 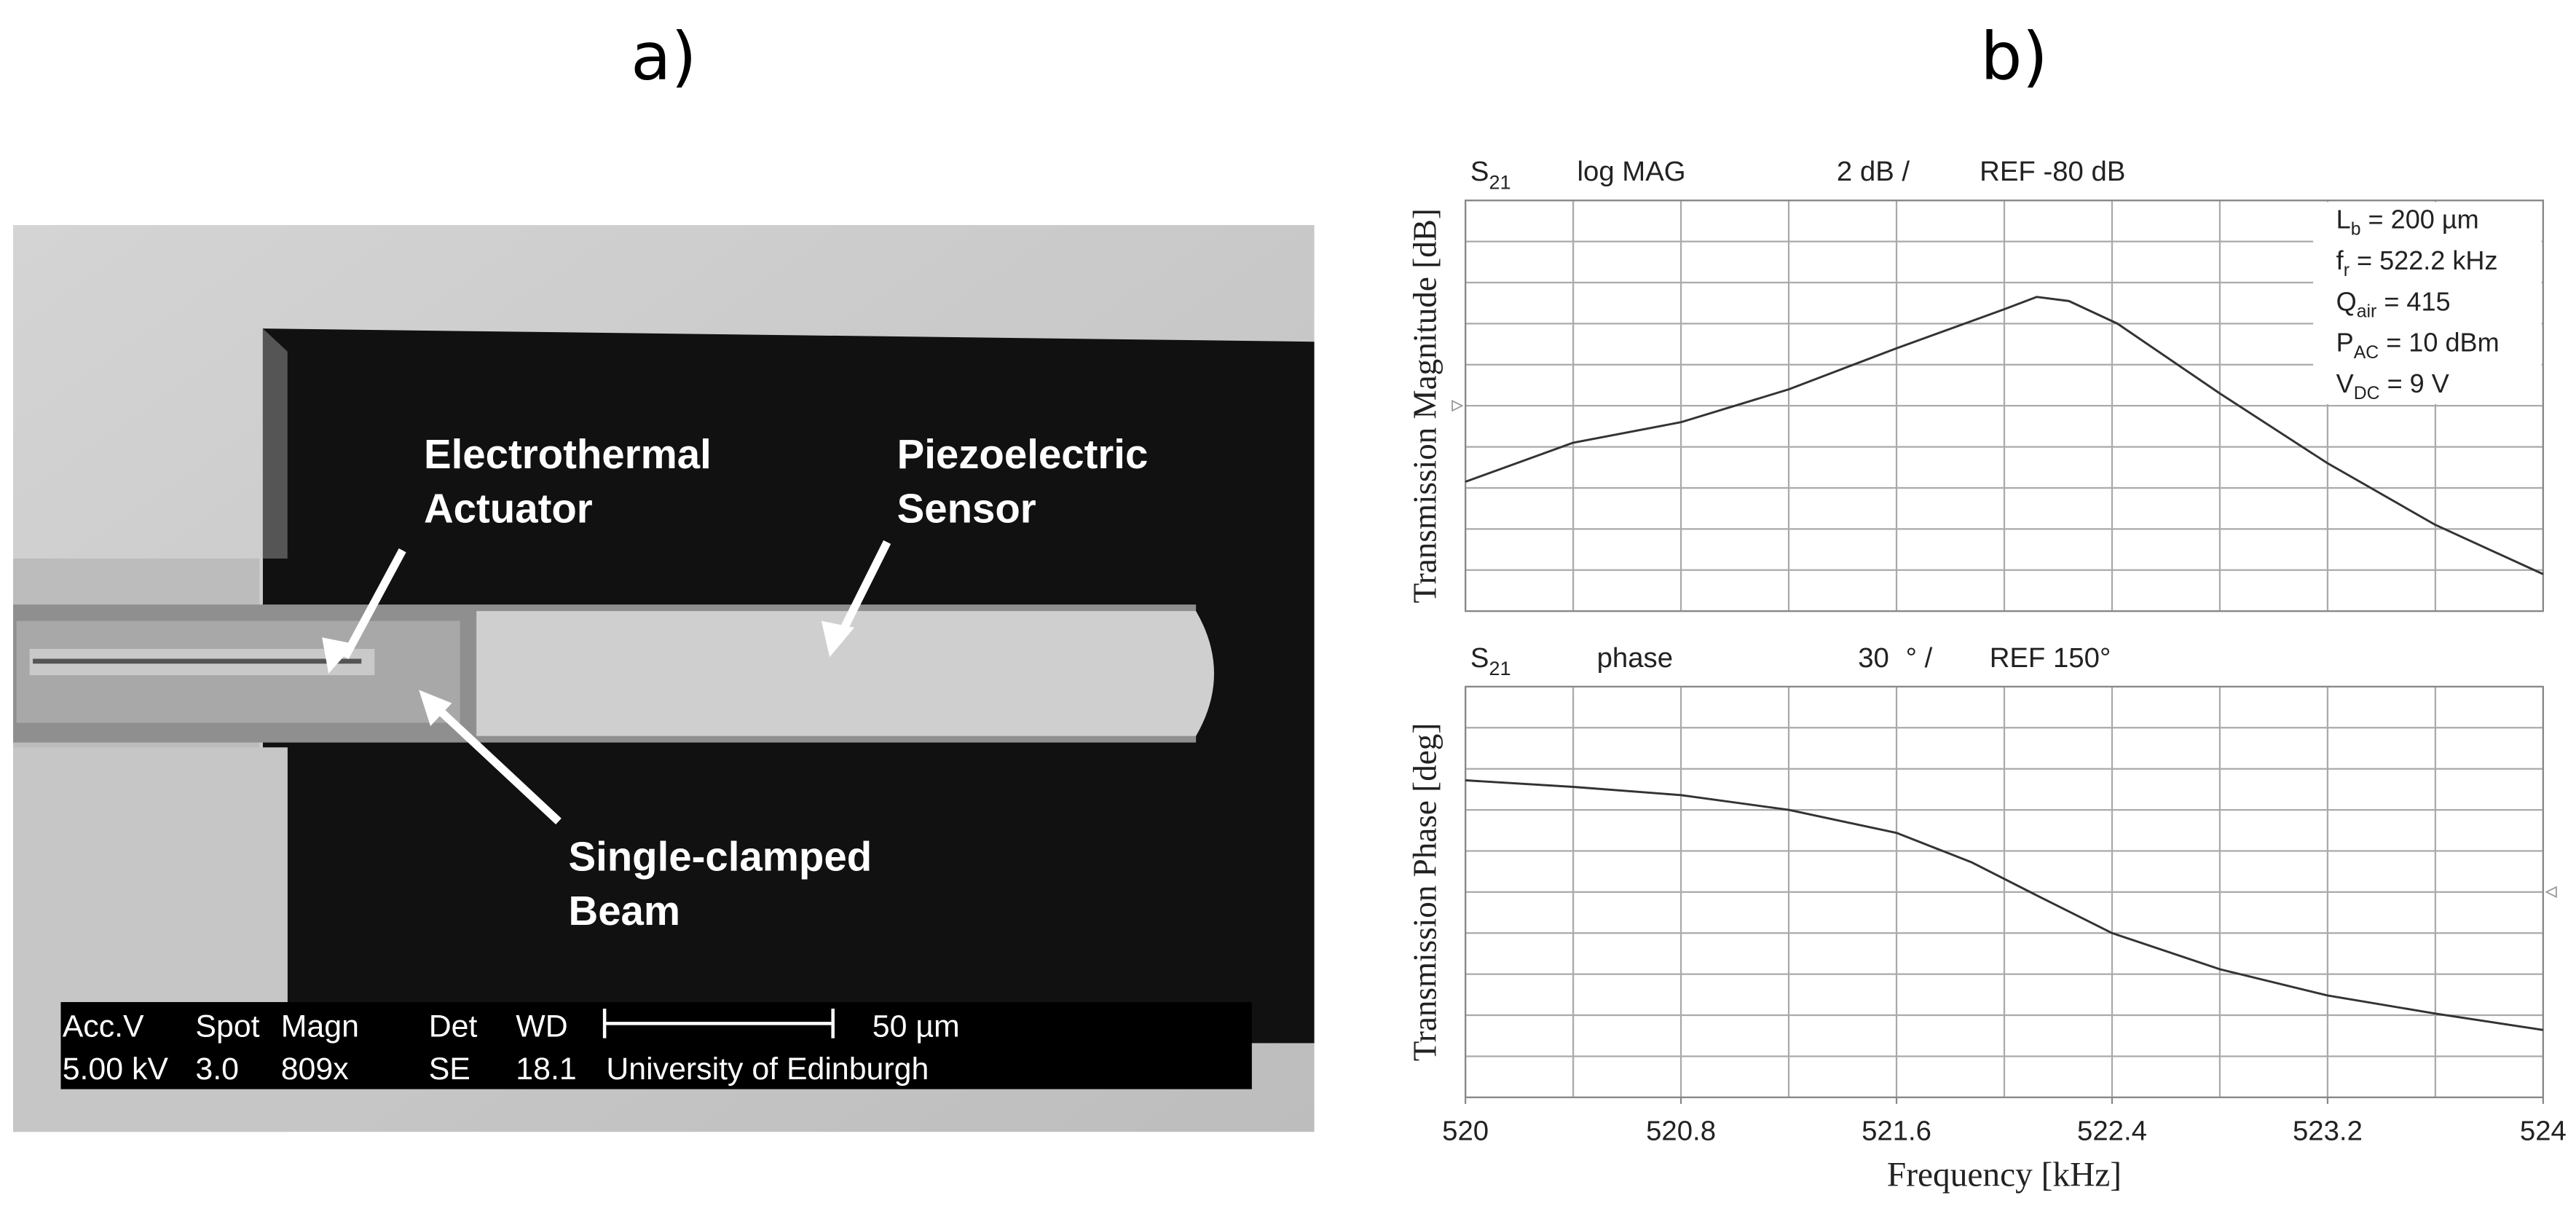 I want to click on x-axis-label: Frequency [kHz], so click(x=2004, y=1175).